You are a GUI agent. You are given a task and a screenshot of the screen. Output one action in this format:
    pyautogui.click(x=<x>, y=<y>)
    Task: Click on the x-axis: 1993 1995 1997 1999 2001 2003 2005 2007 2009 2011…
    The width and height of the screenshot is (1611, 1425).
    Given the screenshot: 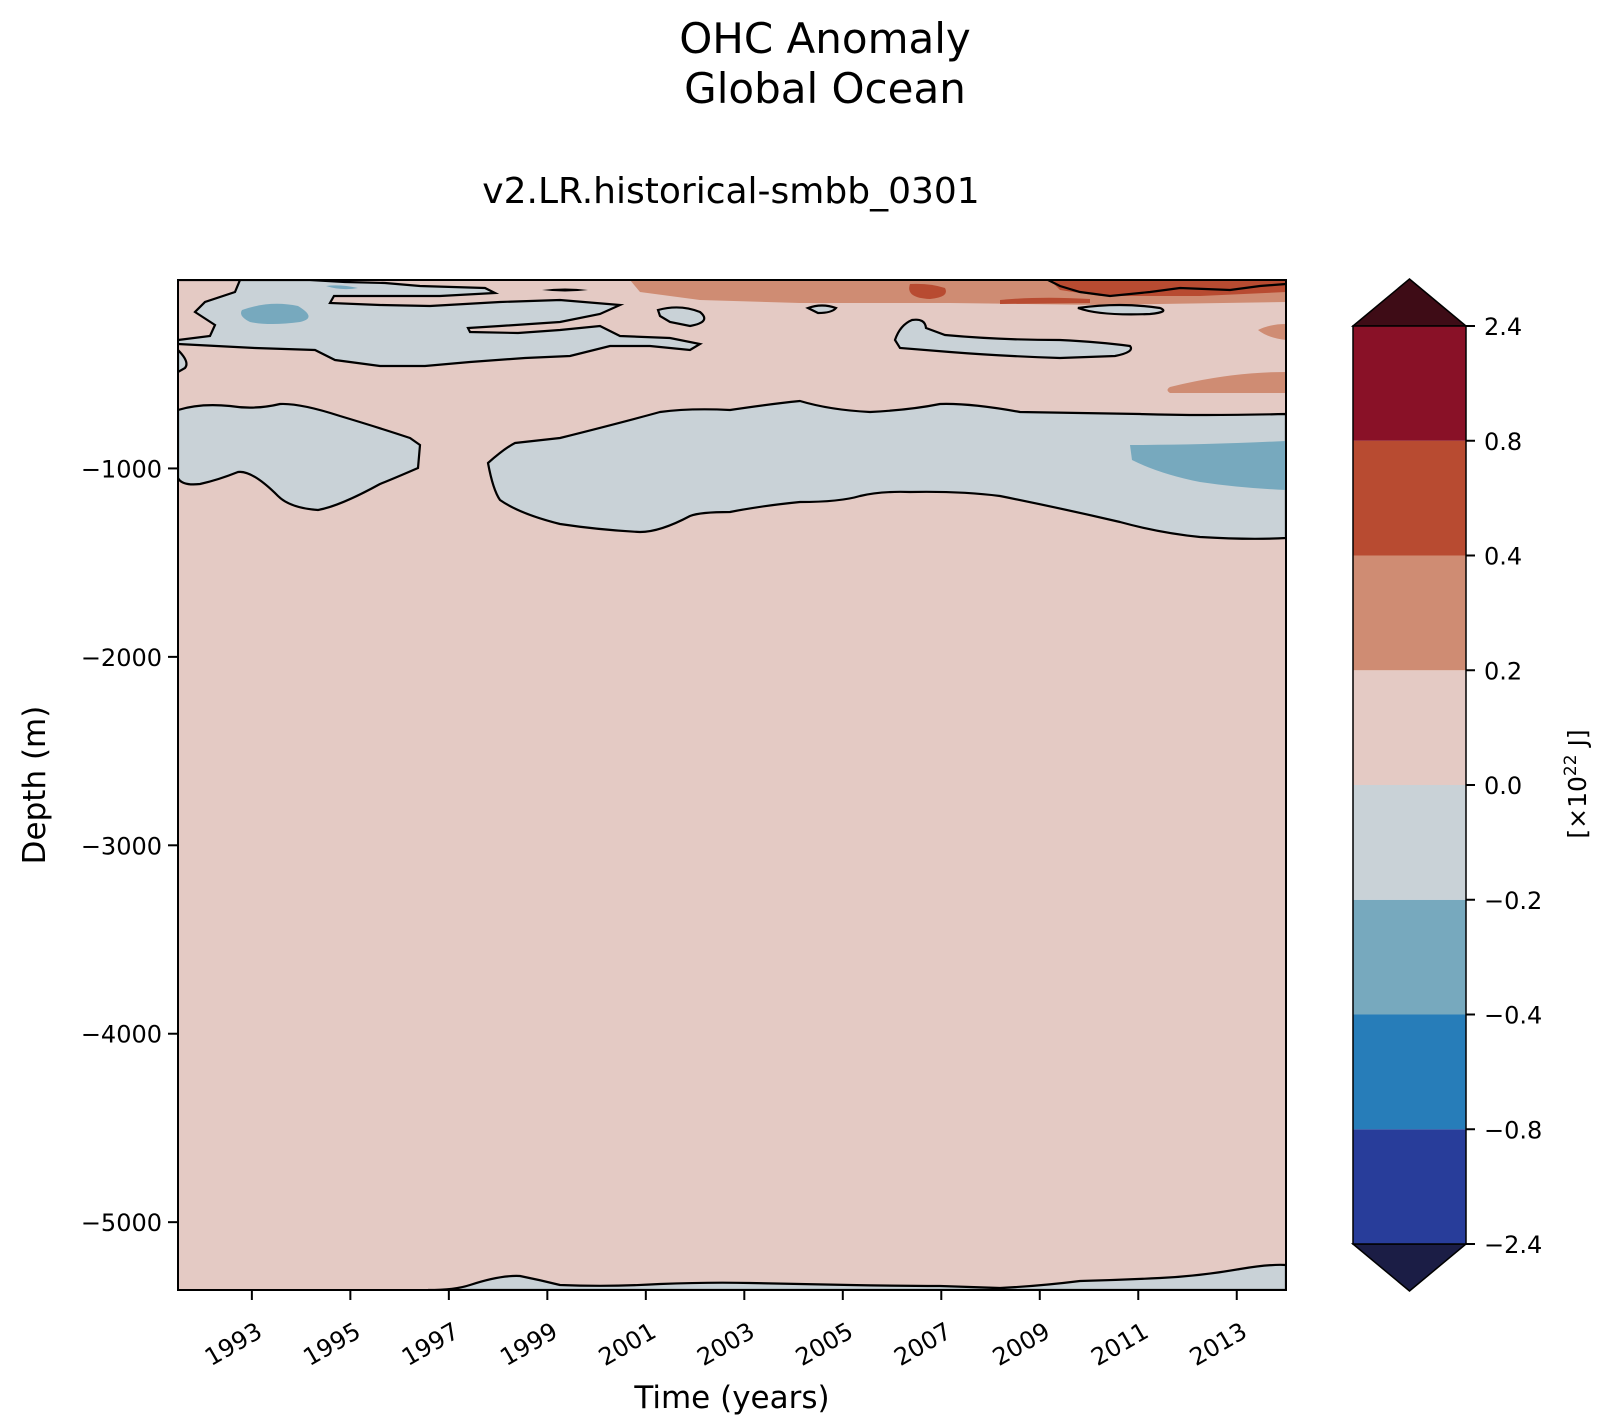 What is the action you would take?
    pyautogui.click(x=726, y=1331)
    